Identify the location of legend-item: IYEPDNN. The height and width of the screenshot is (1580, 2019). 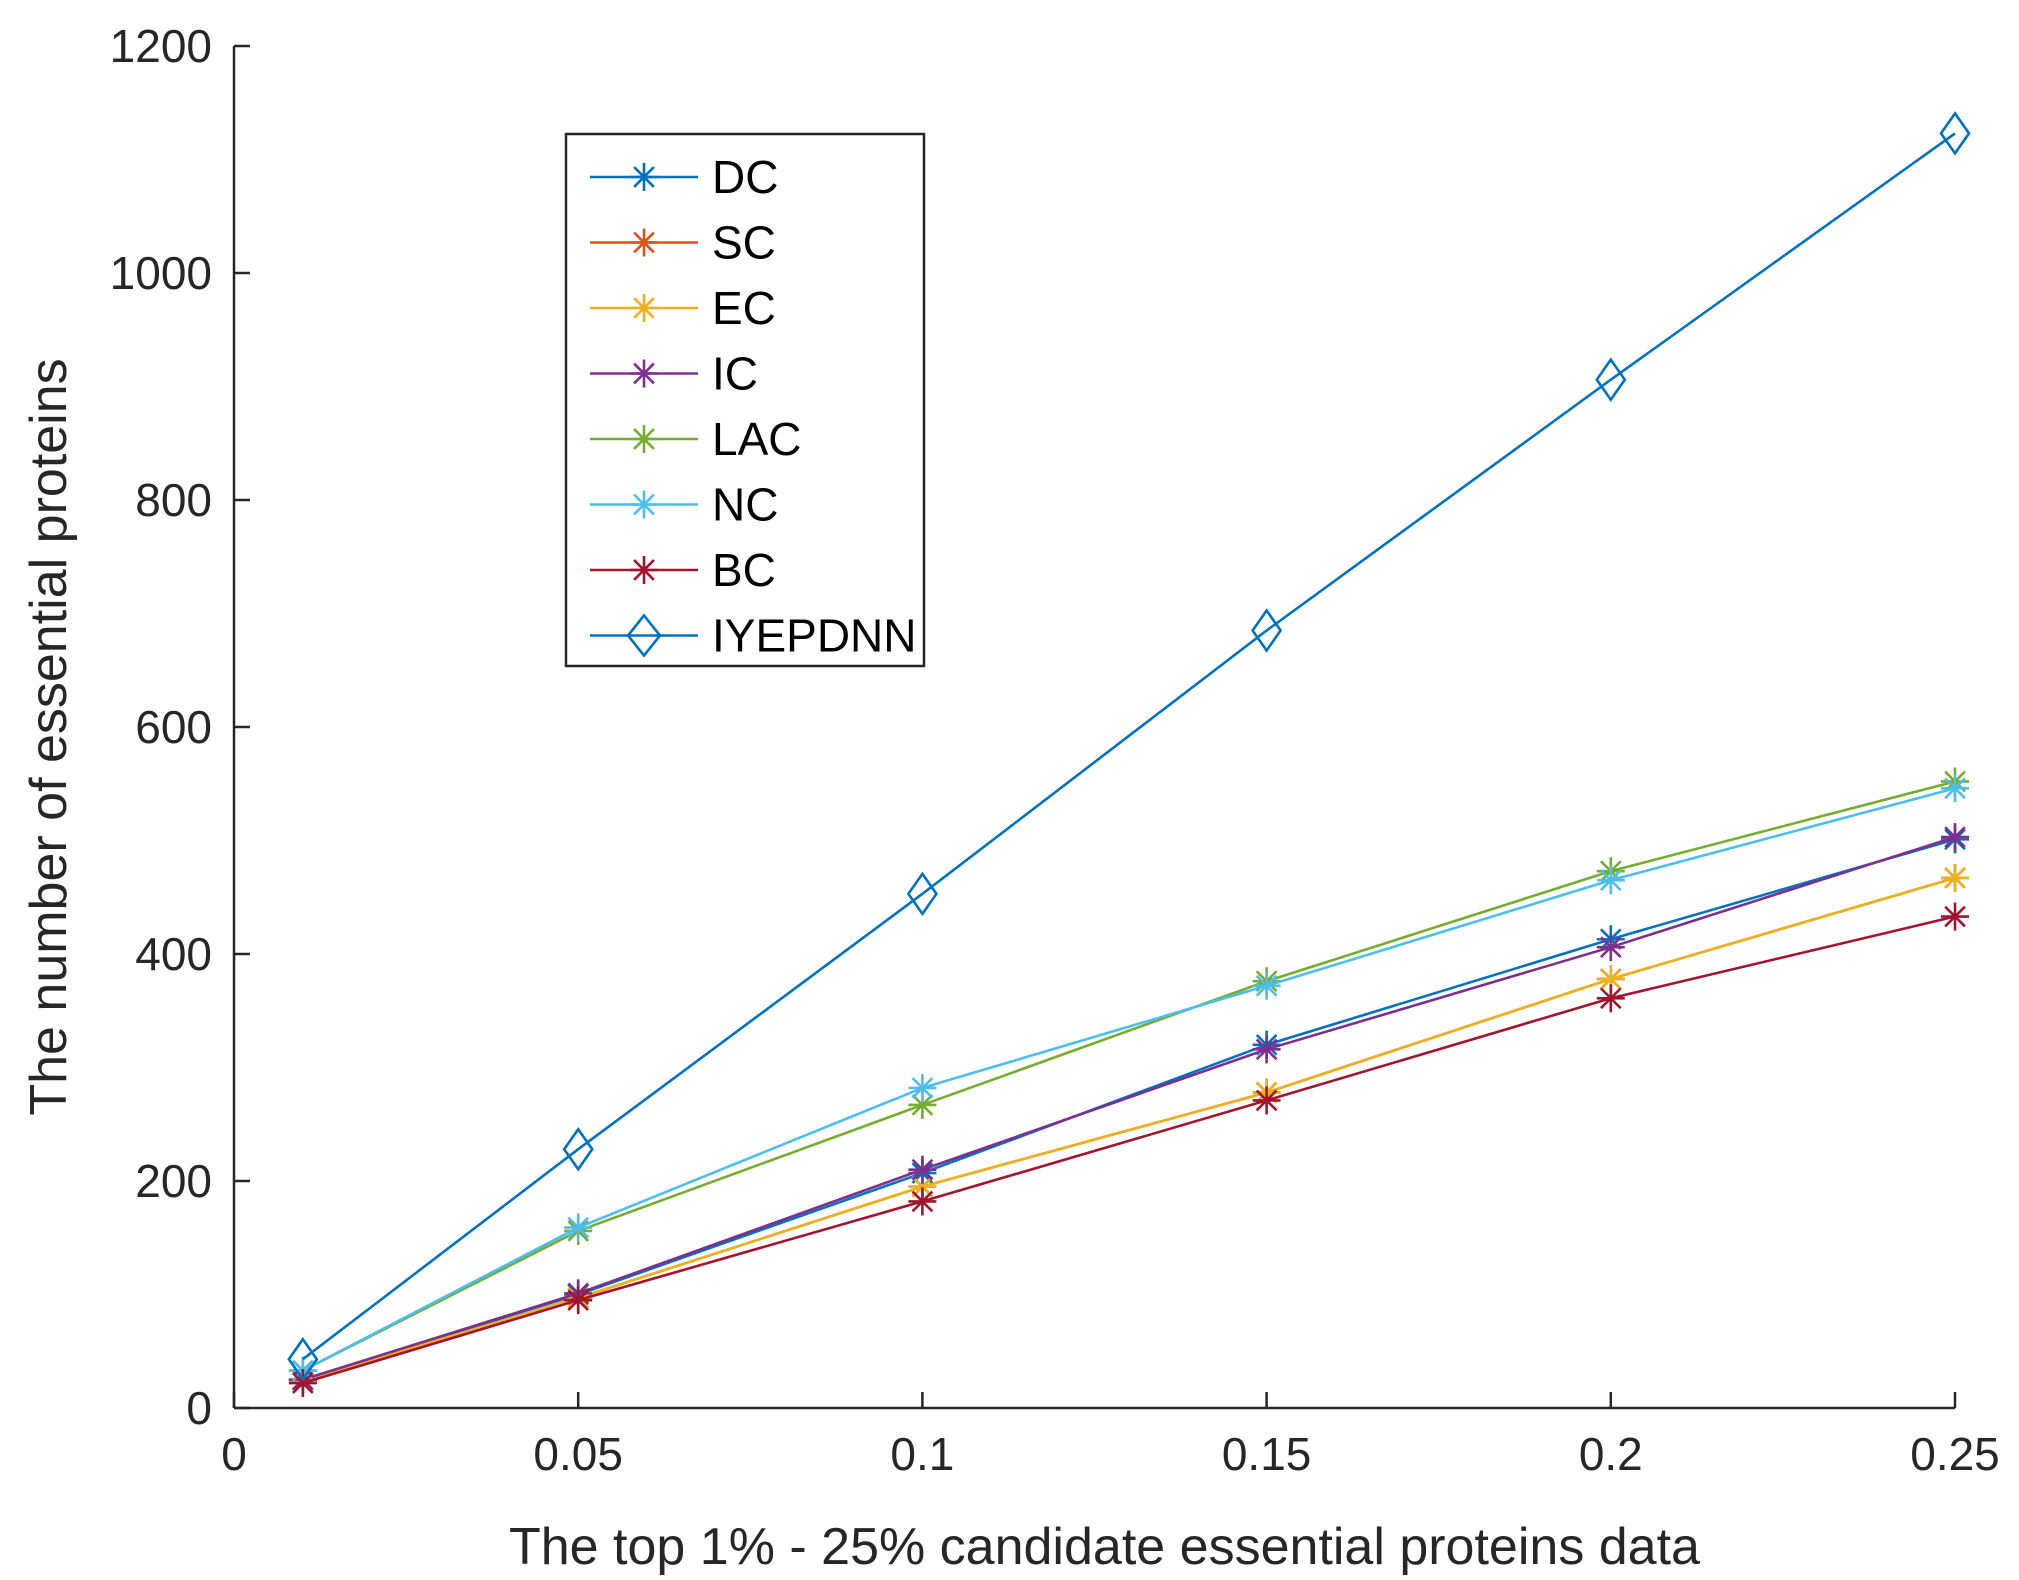
(753, 636).